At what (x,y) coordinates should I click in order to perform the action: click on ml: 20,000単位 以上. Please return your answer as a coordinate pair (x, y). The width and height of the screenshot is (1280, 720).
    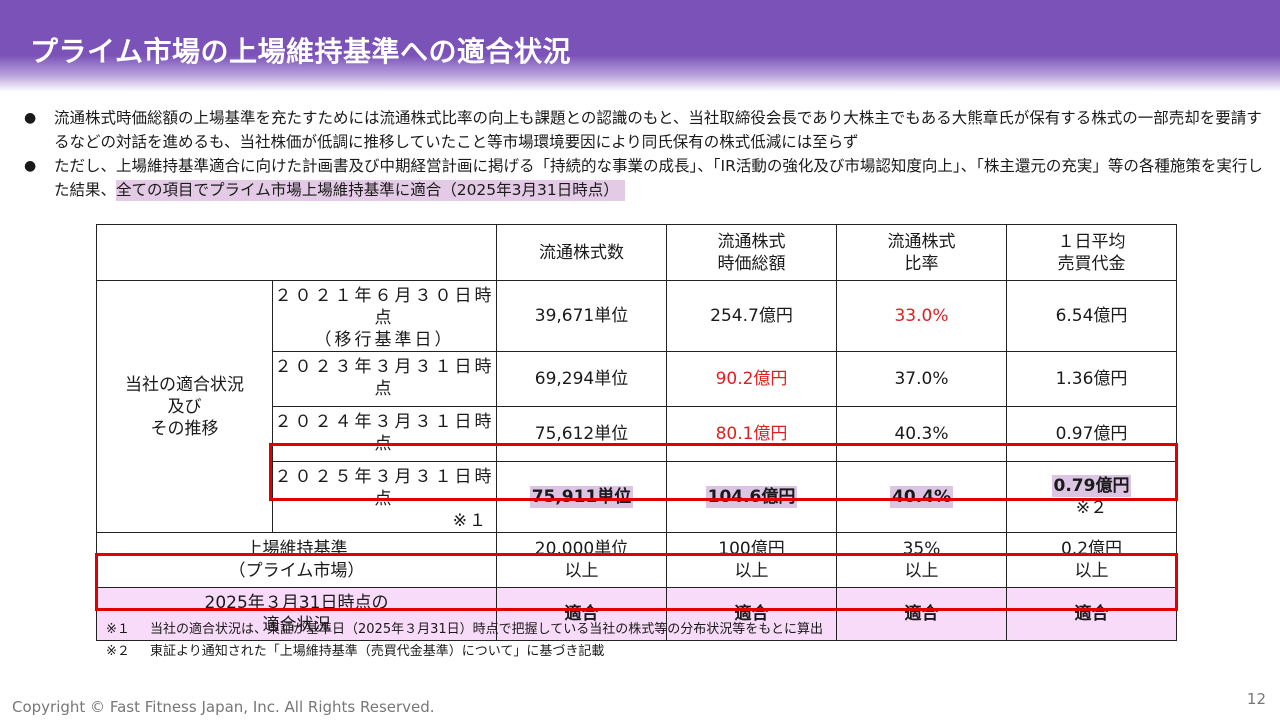
    Looking at the image, I should click on (581, 560).